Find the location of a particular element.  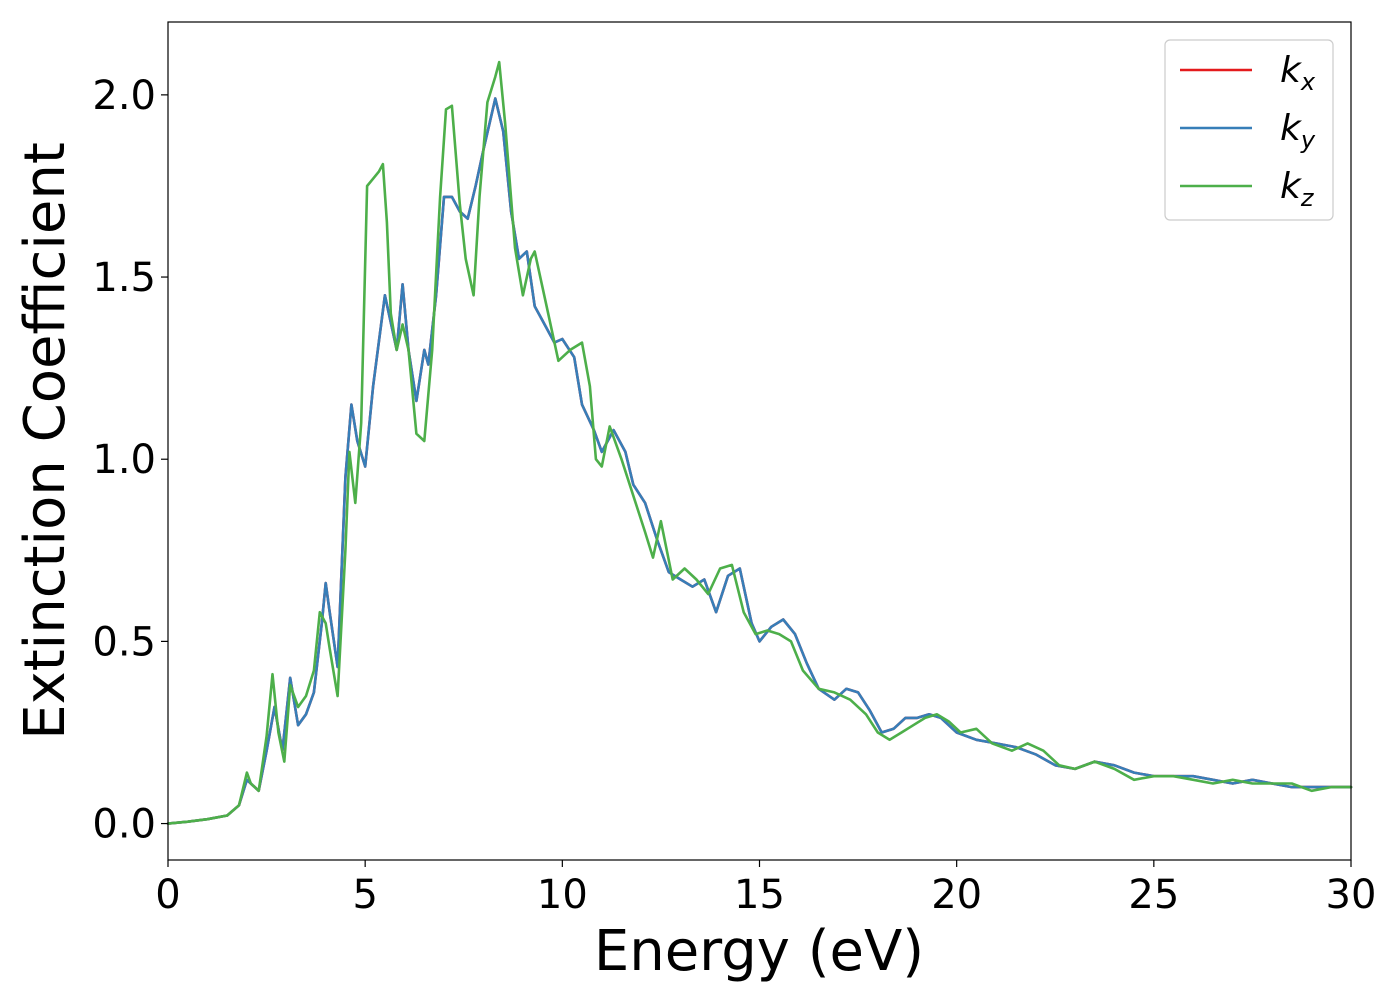

y-tick-label: 0.0 is located at coordinates (124, 825).